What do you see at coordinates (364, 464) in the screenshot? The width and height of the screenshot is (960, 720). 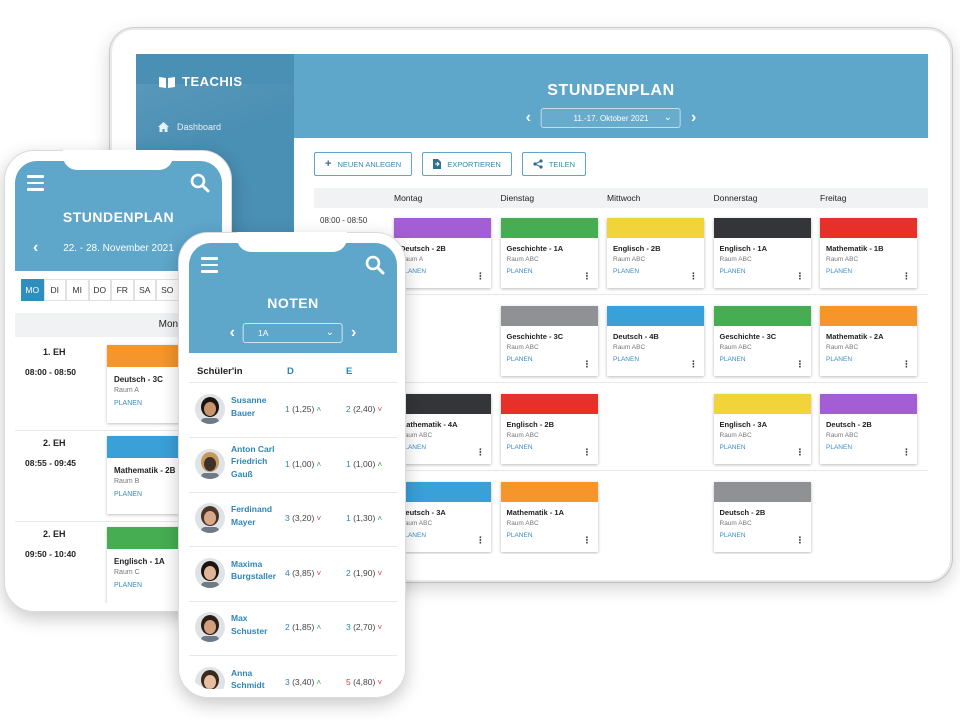 I see `grade-e: 1 (1,00) ˄` at bounding box center [364, 464].